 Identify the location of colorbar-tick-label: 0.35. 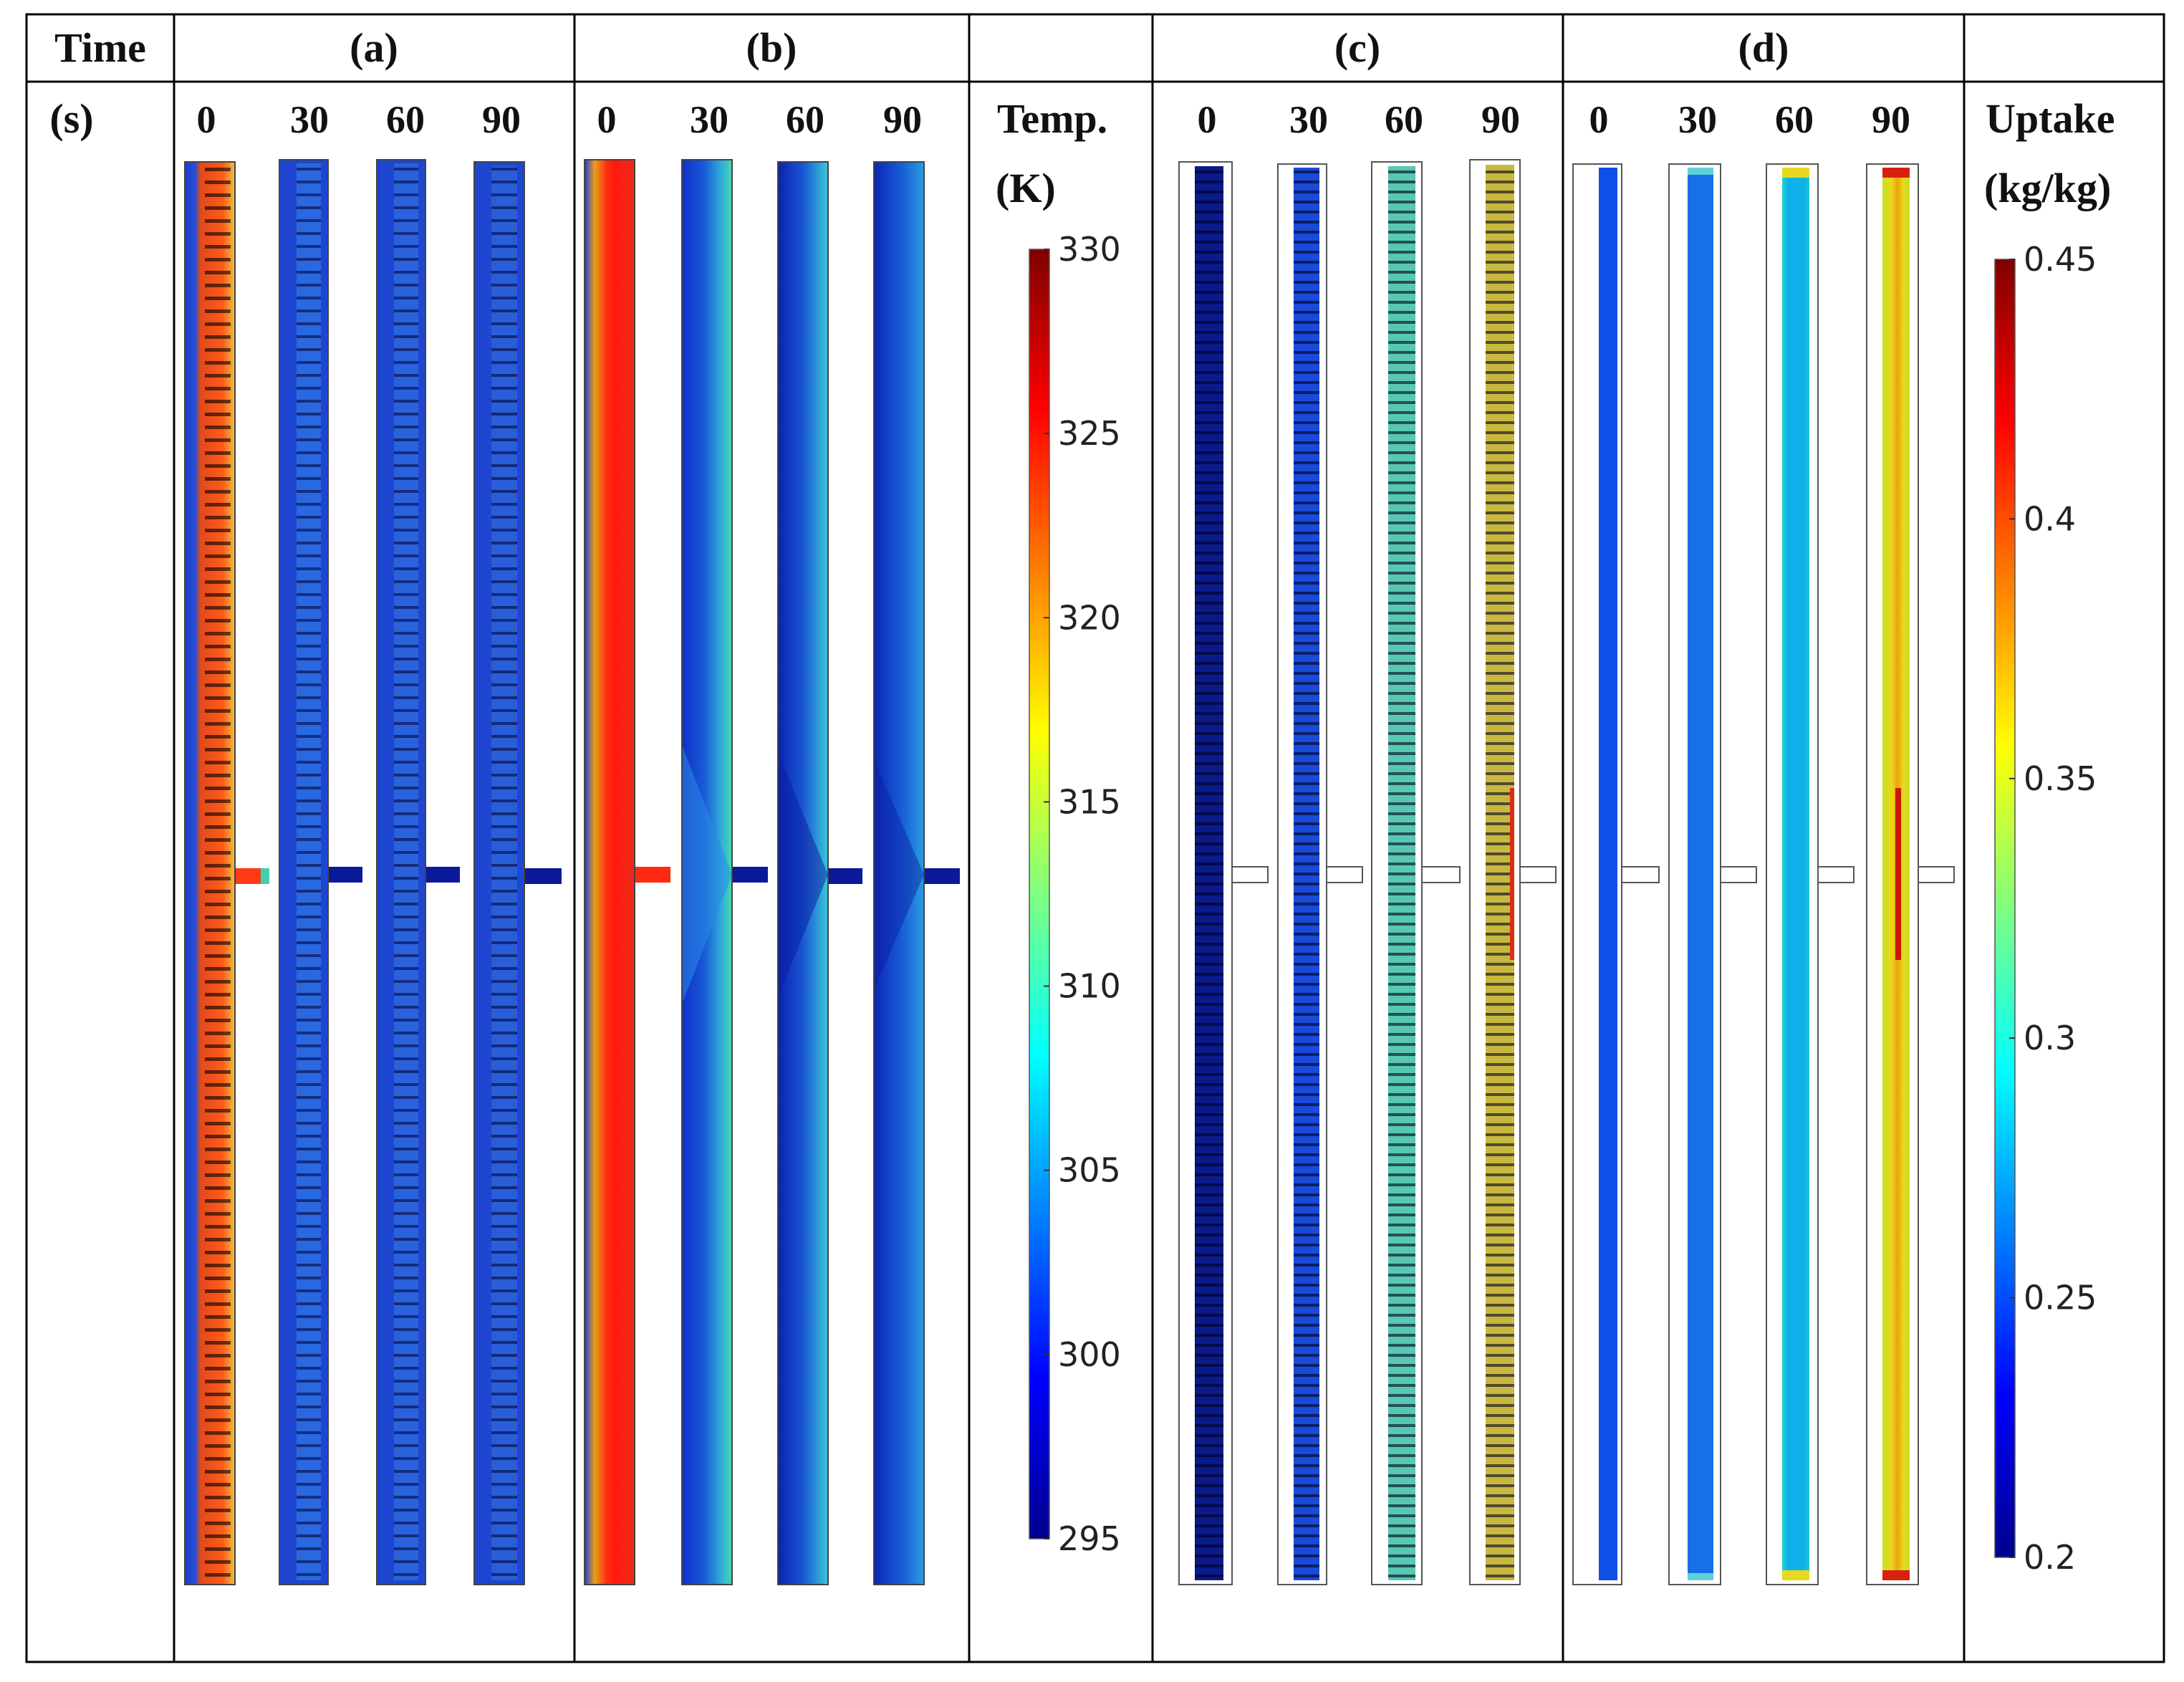
(2060, 778).